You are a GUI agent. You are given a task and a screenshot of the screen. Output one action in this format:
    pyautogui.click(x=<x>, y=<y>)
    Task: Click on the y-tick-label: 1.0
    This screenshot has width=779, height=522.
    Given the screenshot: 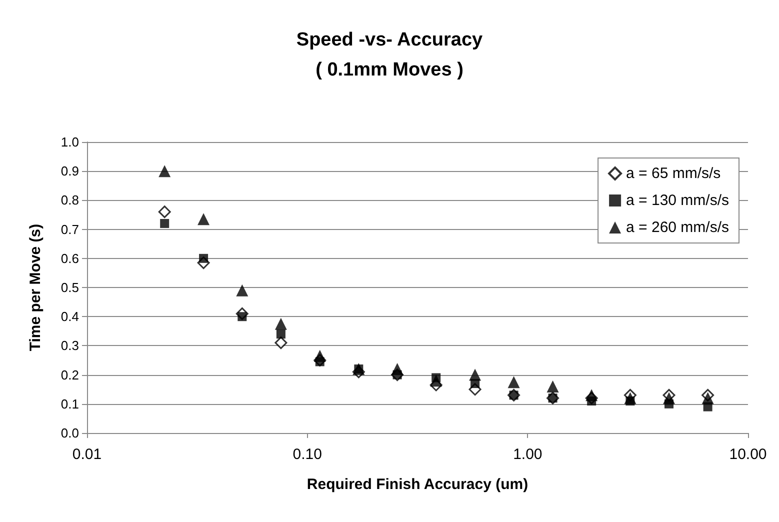 What is the action you would take?
    pyautogui.click(x=69, y=142)
    